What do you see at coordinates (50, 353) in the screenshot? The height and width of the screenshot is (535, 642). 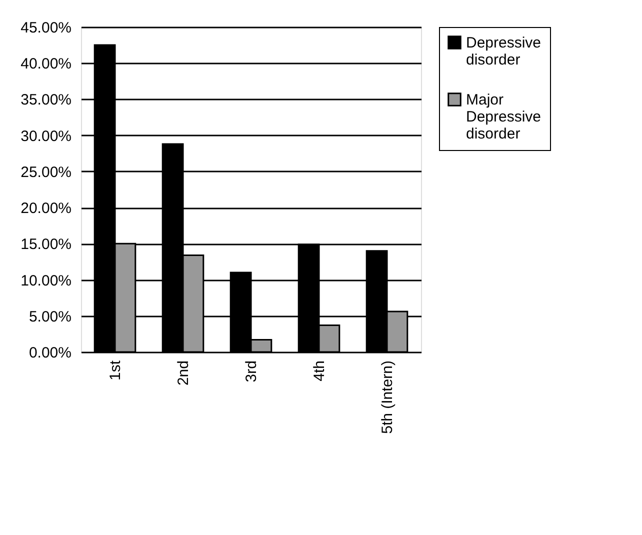 I see `y-tick-label: 0.00%` at bounding box center [50, 353].